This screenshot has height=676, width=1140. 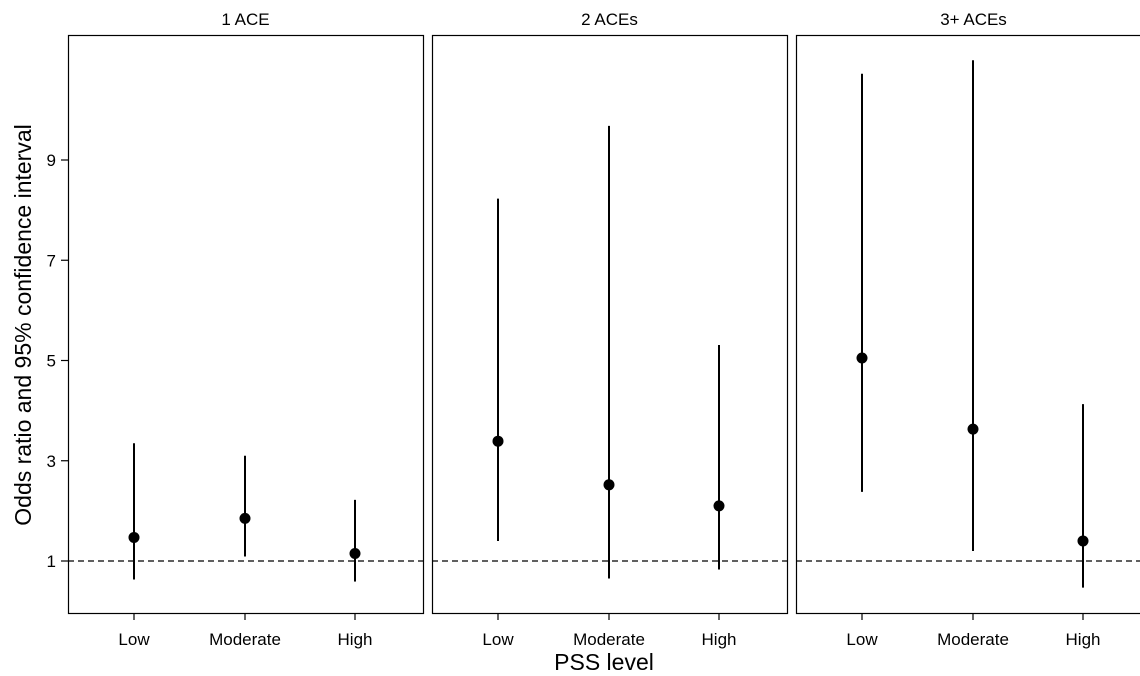 What do you see at coordinates (973, 19) in the screenshot?
I see `panel-title: 3+ ACEs` at bounding box center [973, 19].